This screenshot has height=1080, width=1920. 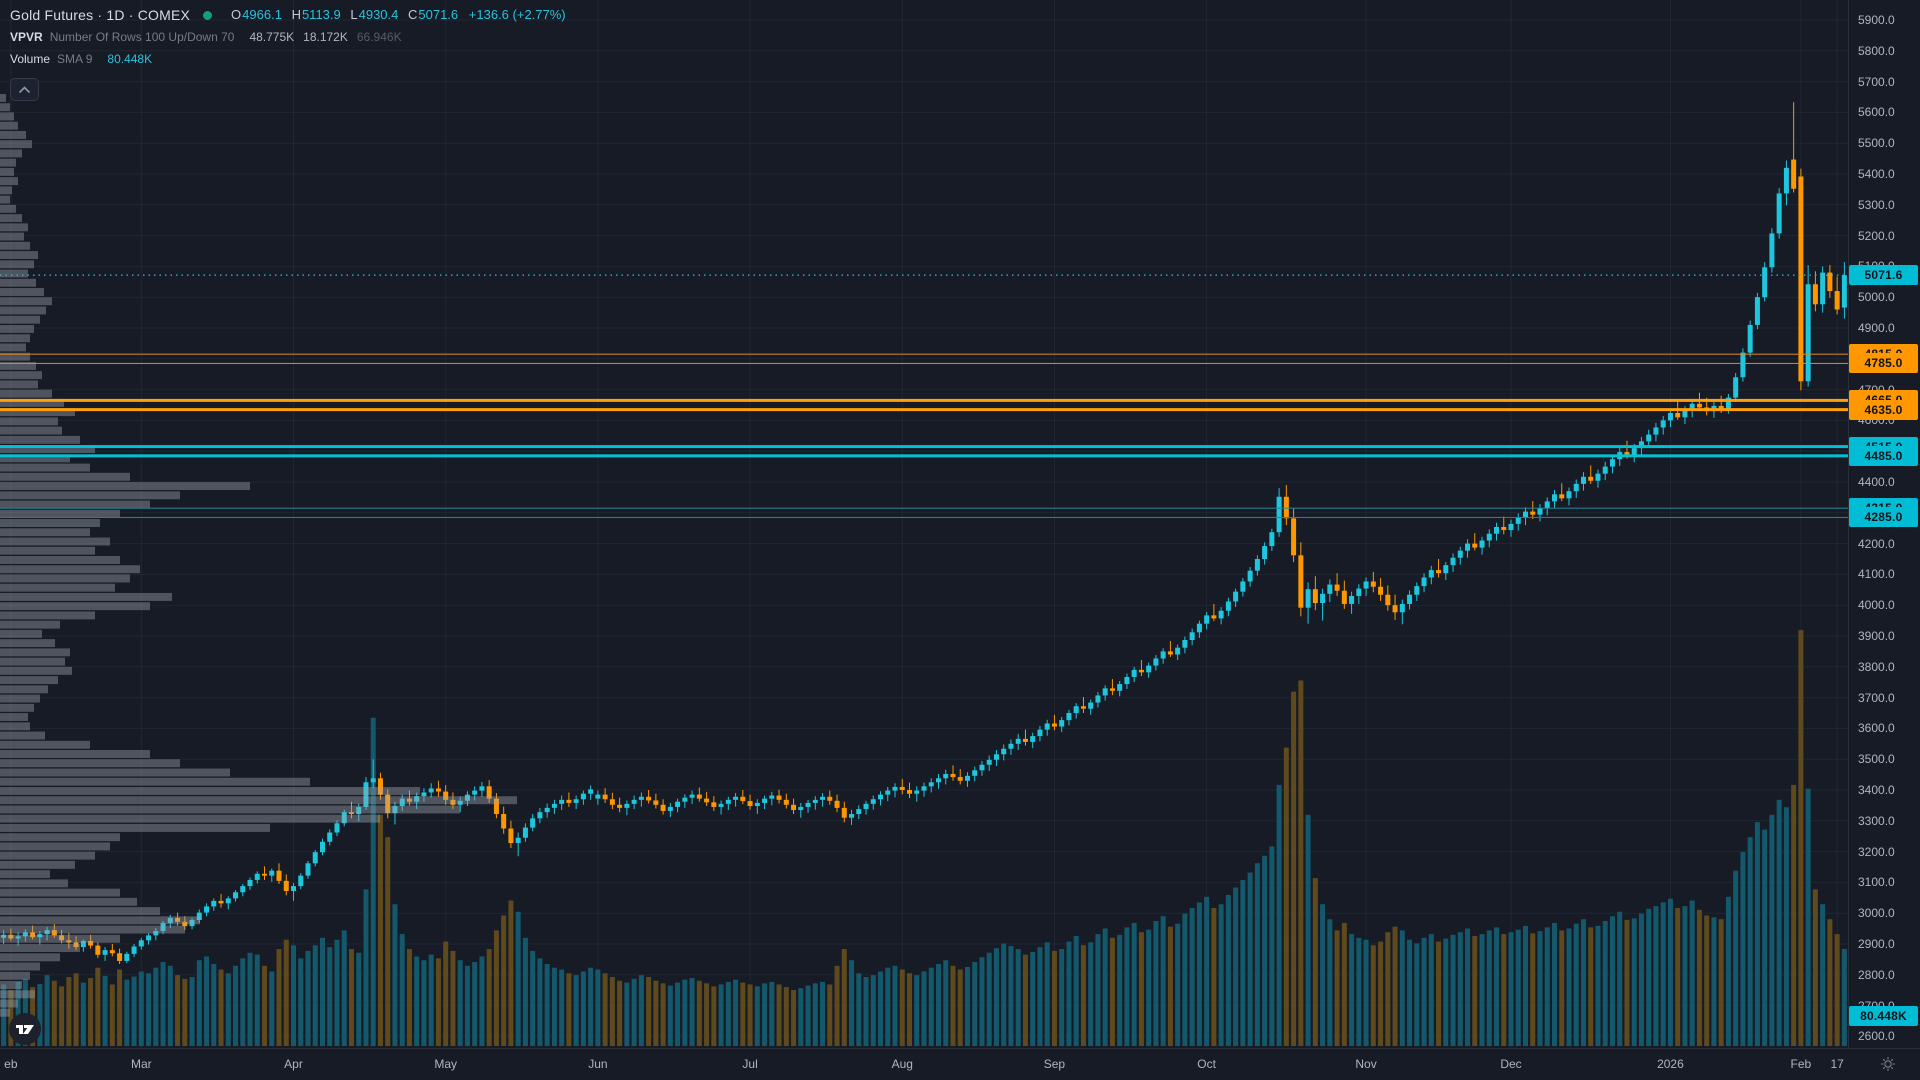 What do you see at coordinates (924, 400) in the screenshot?
I see `price-level-line` at bounding box center [924, 400].